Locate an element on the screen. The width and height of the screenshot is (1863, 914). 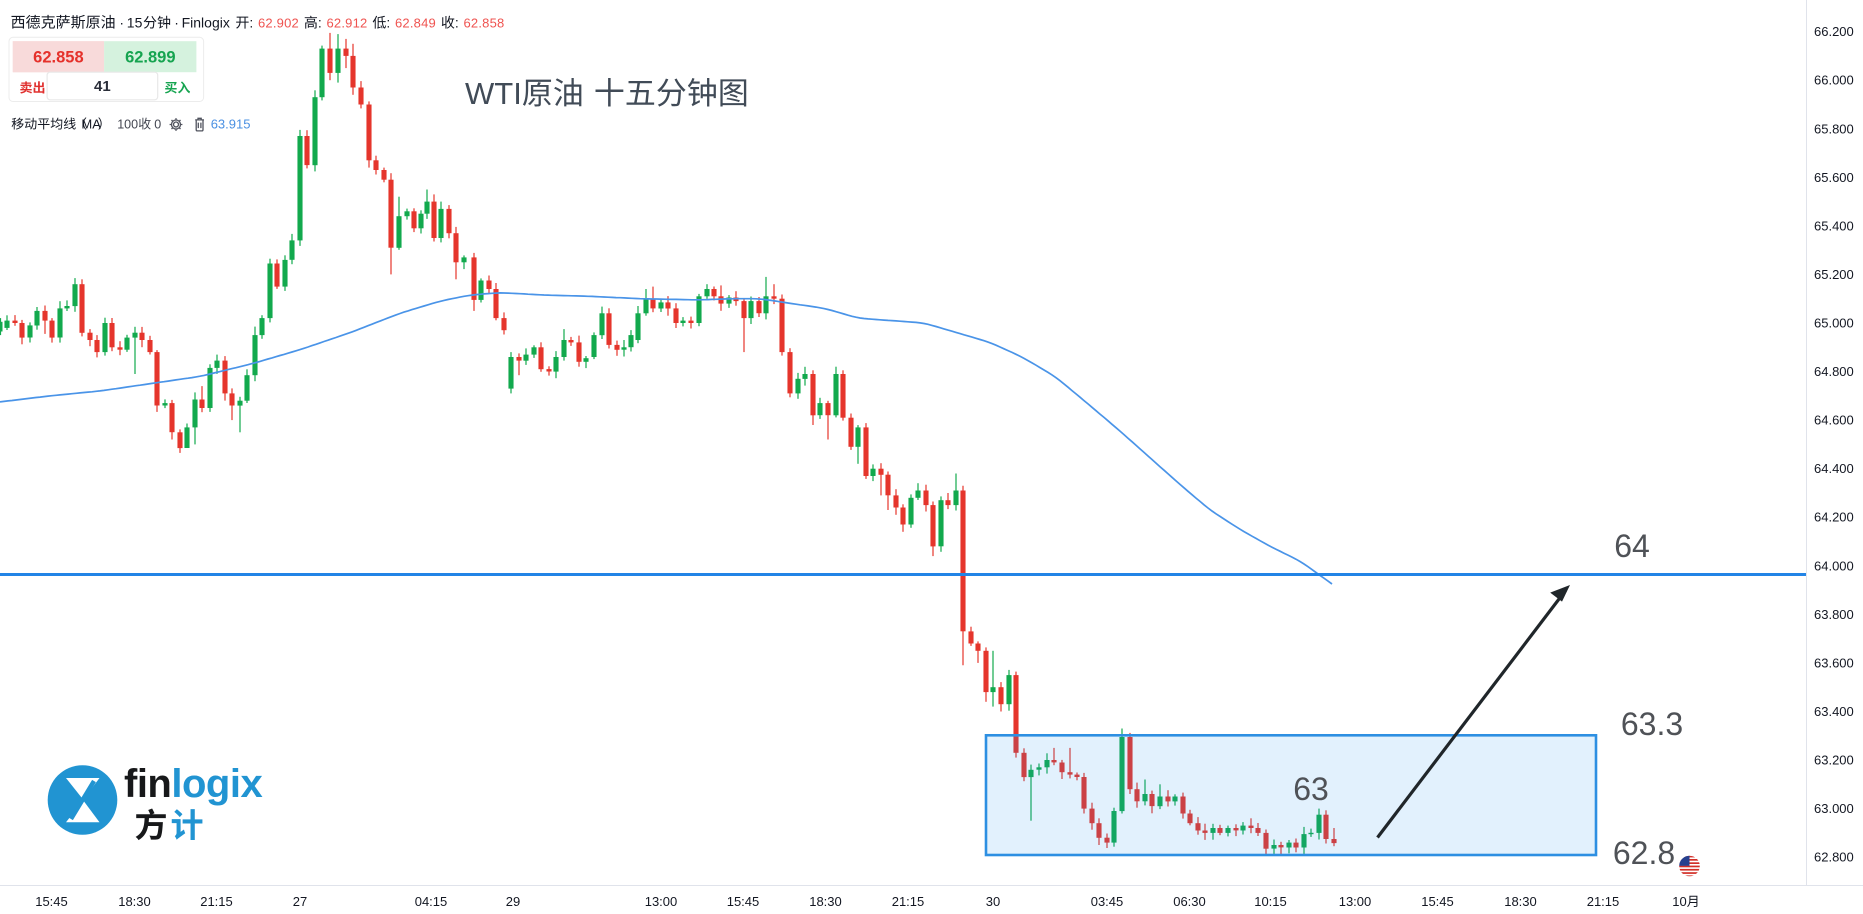
svg-text: 65.000 is located at coordinates (1834, 323).